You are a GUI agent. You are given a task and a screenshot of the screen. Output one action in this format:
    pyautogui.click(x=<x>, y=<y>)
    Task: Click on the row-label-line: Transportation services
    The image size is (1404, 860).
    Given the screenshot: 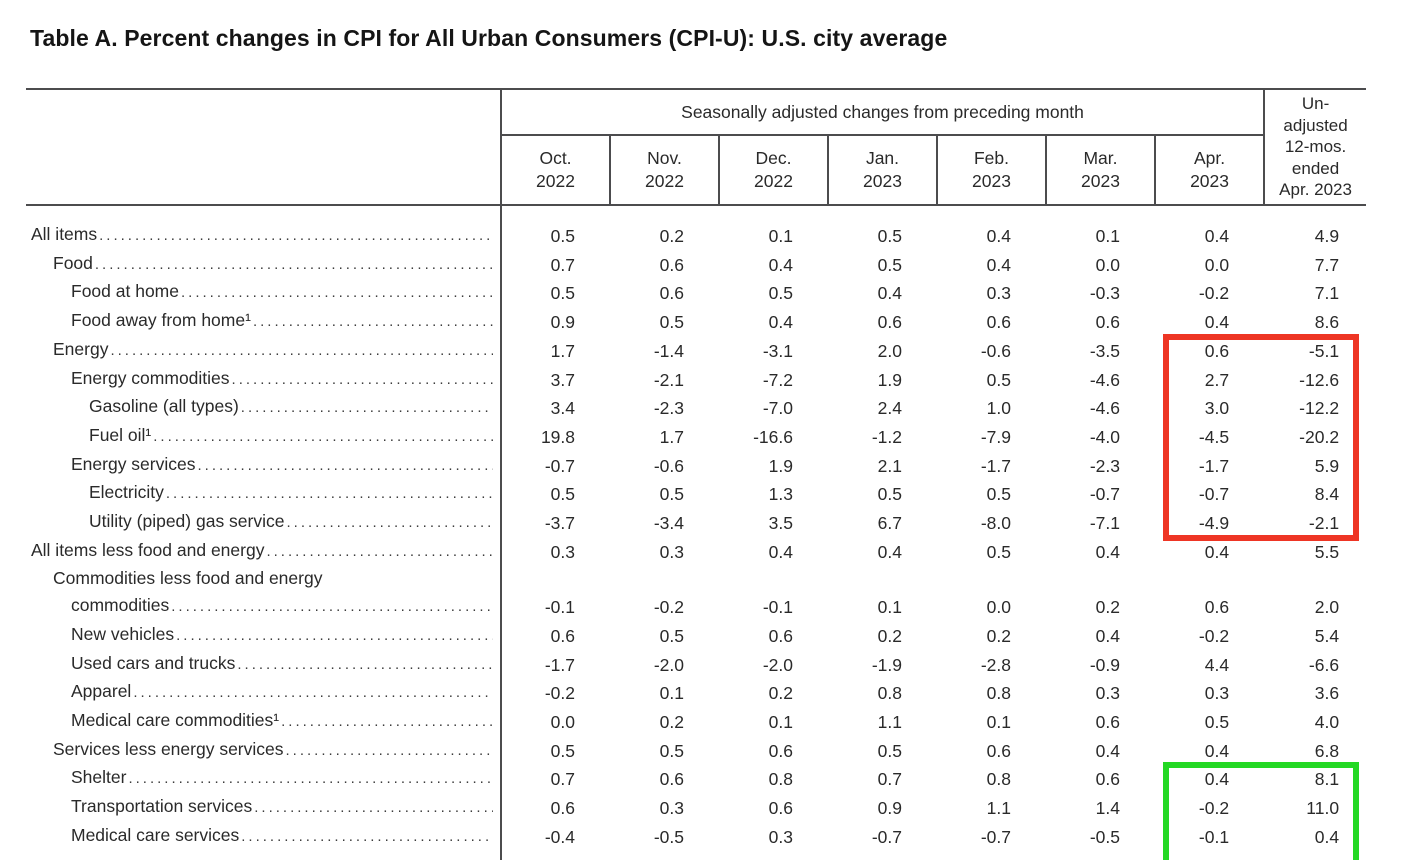 What is the action you would take?
    pyautogui.click(x=262, y=807)
    